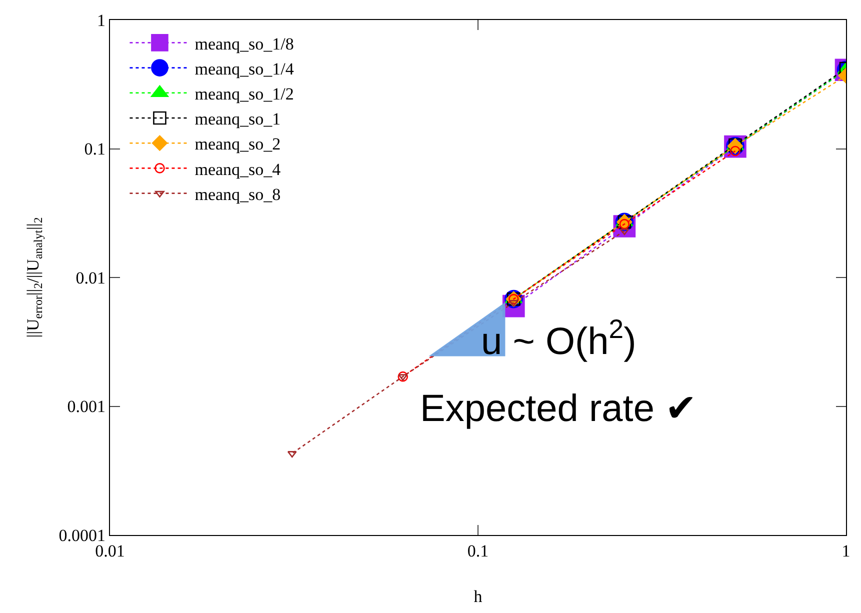  I want to click on legend-label: meanq_so_4, so click(238, 169).